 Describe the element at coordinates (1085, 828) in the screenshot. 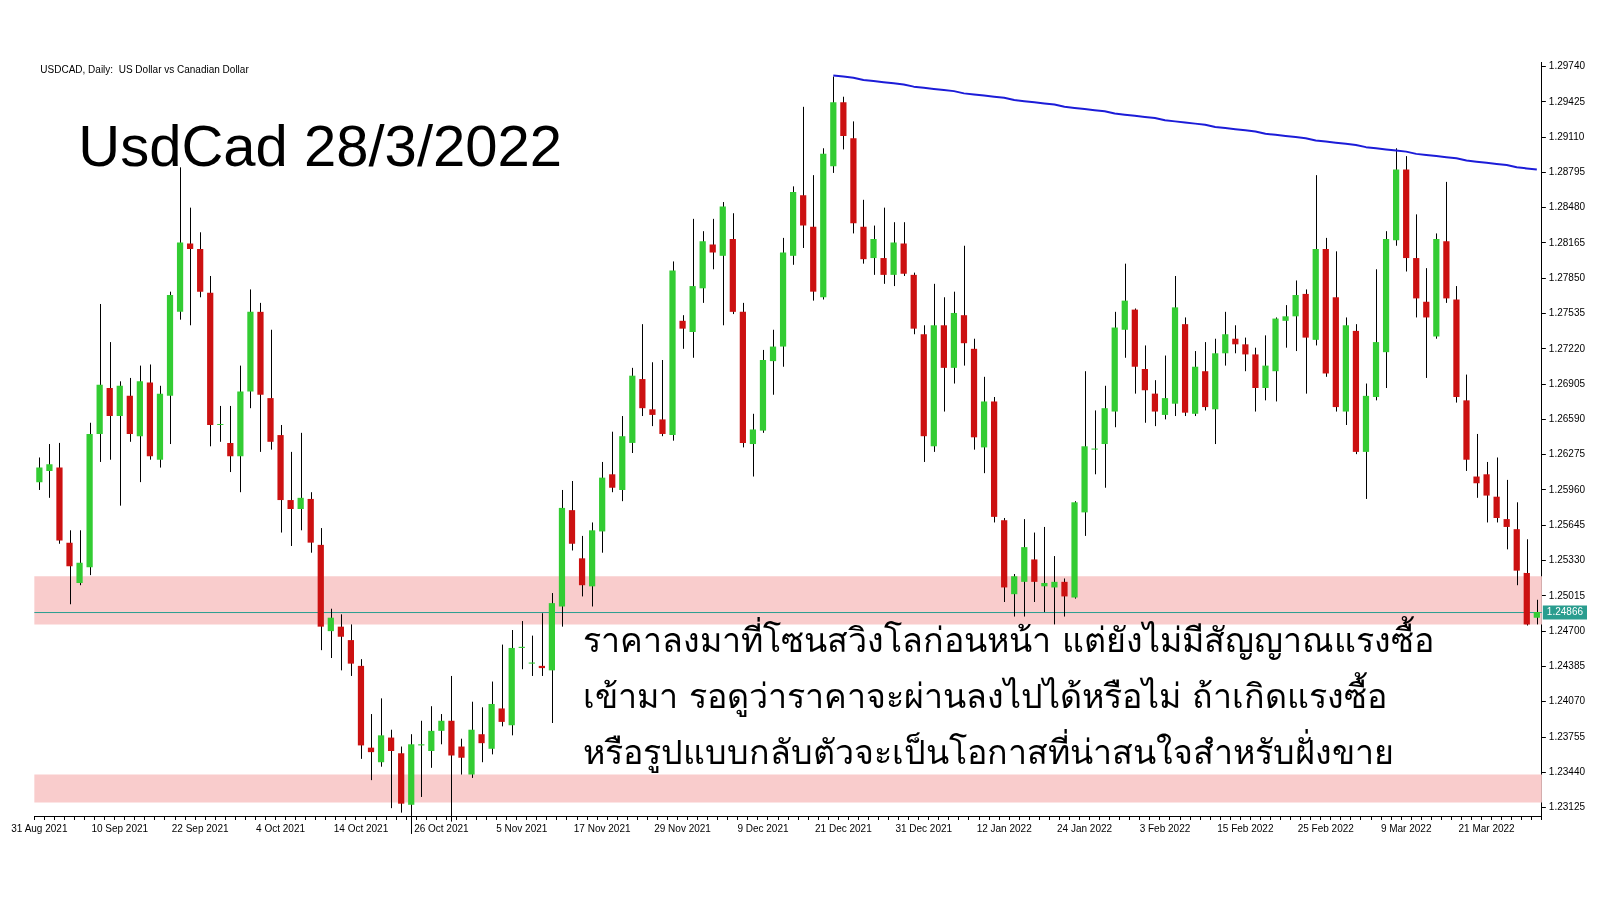

I see `x-tick-label: 24 Jan 2022` at that location.